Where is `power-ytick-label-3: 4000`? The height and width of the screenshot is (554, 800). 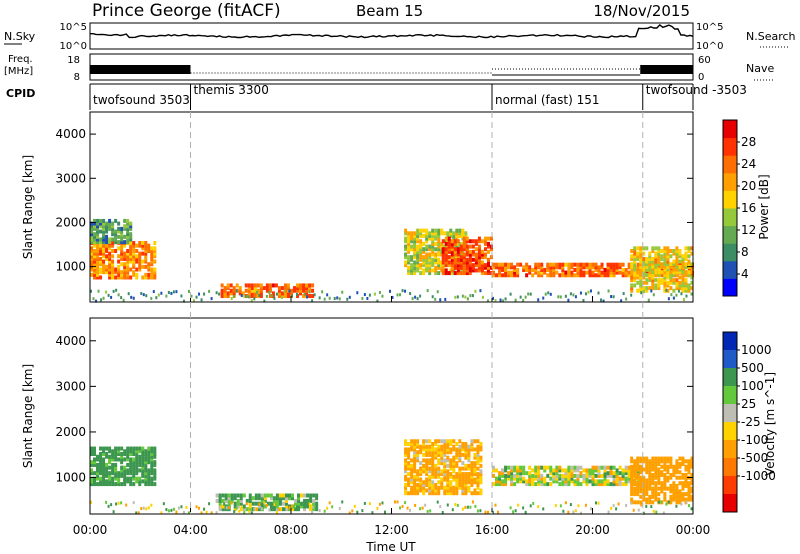 power-ytick-label-3: 4000 is located at coordinates (70, 134).